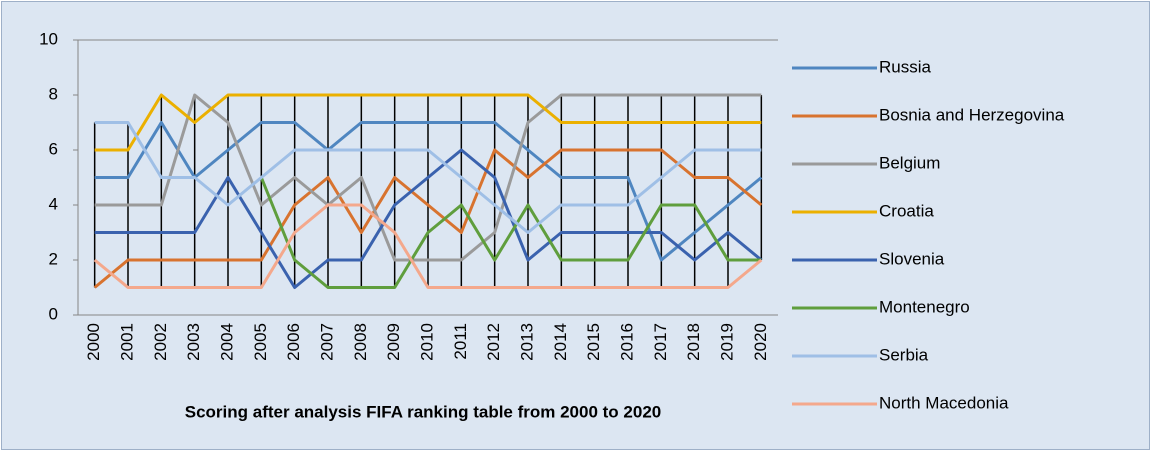  I want to click on x-tick-label: 2005, so click(260, 342).